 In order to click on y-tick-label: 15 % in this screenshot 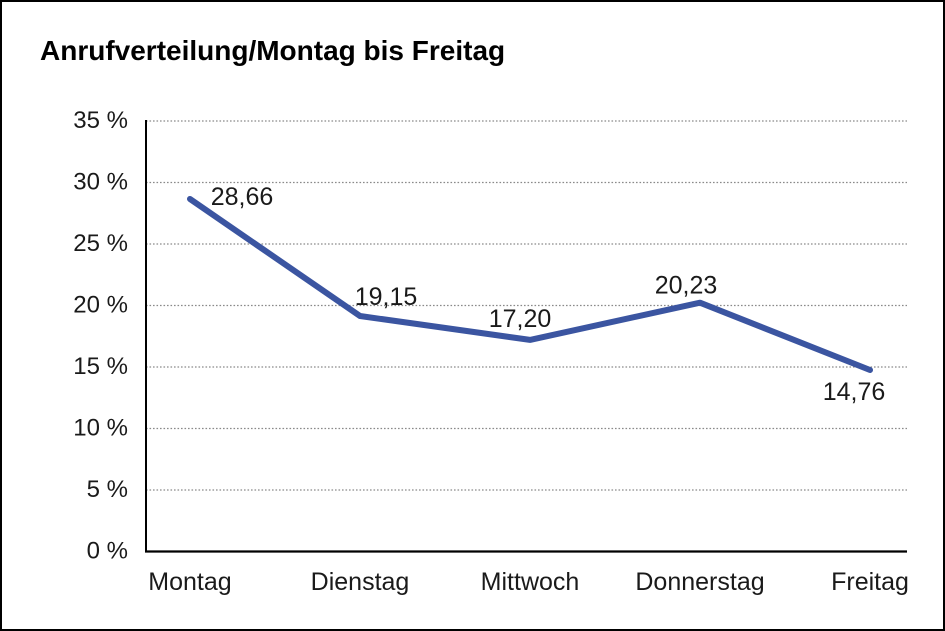, I will do `click(100, 366)`.